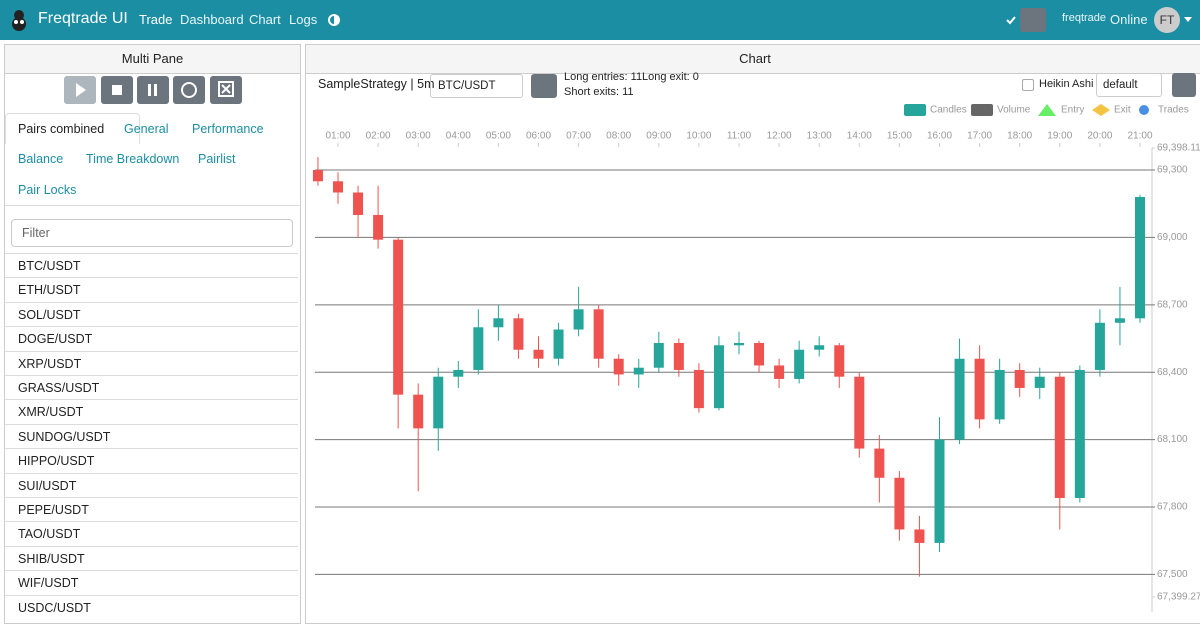 The image size is (1200, 624). What do you see at coordinates (1028, 85) in the screenshot?
I see `checkbox` at bounding box center [1028, 85].